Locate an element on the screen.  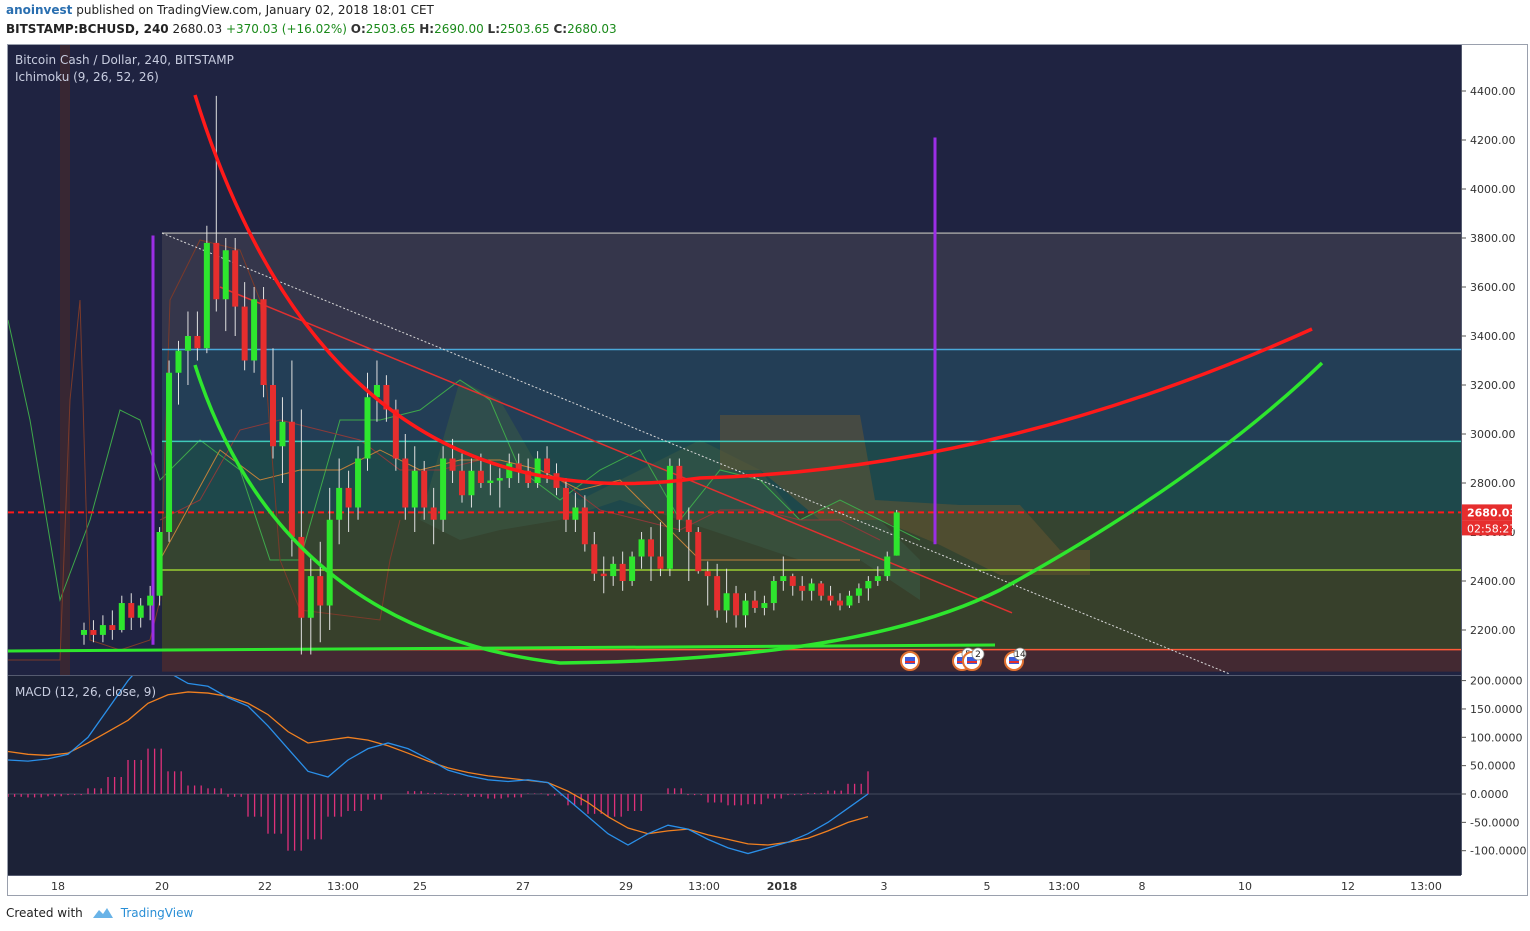
ichimoku-indicator-label: Ichimoku (9, 26, 52, 26) is located at coordinates (87, 77).